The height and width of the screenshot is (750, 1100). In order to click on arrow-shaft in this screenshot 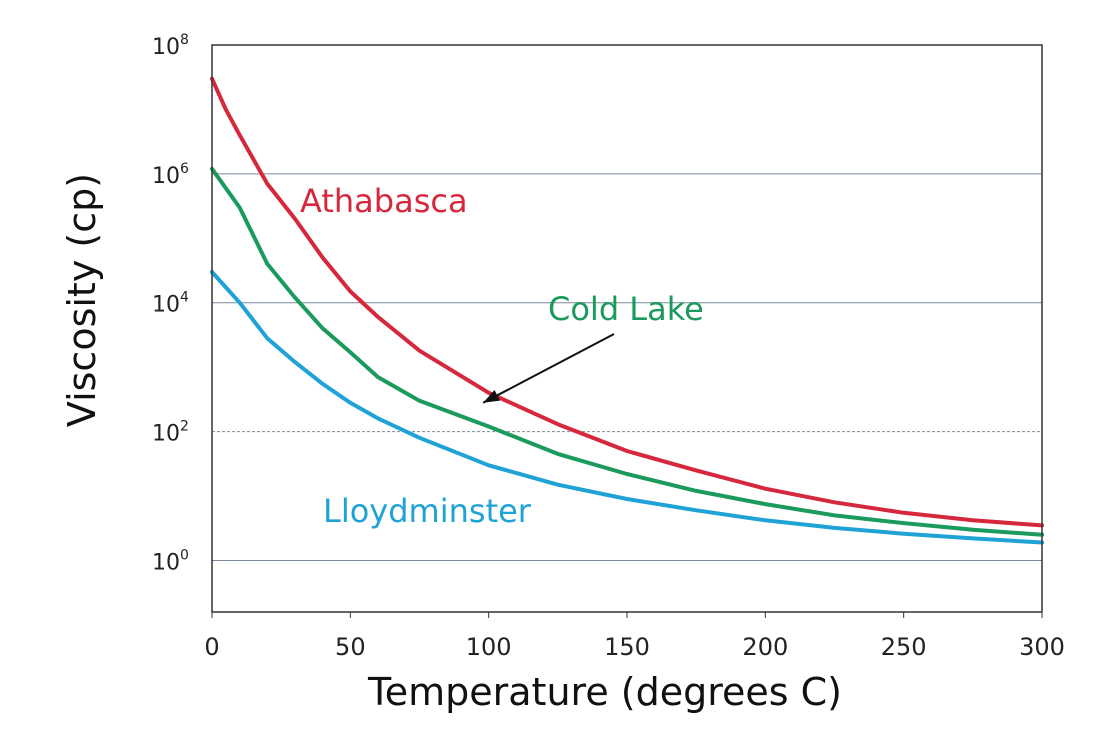, I will do `click(548, 368)`.